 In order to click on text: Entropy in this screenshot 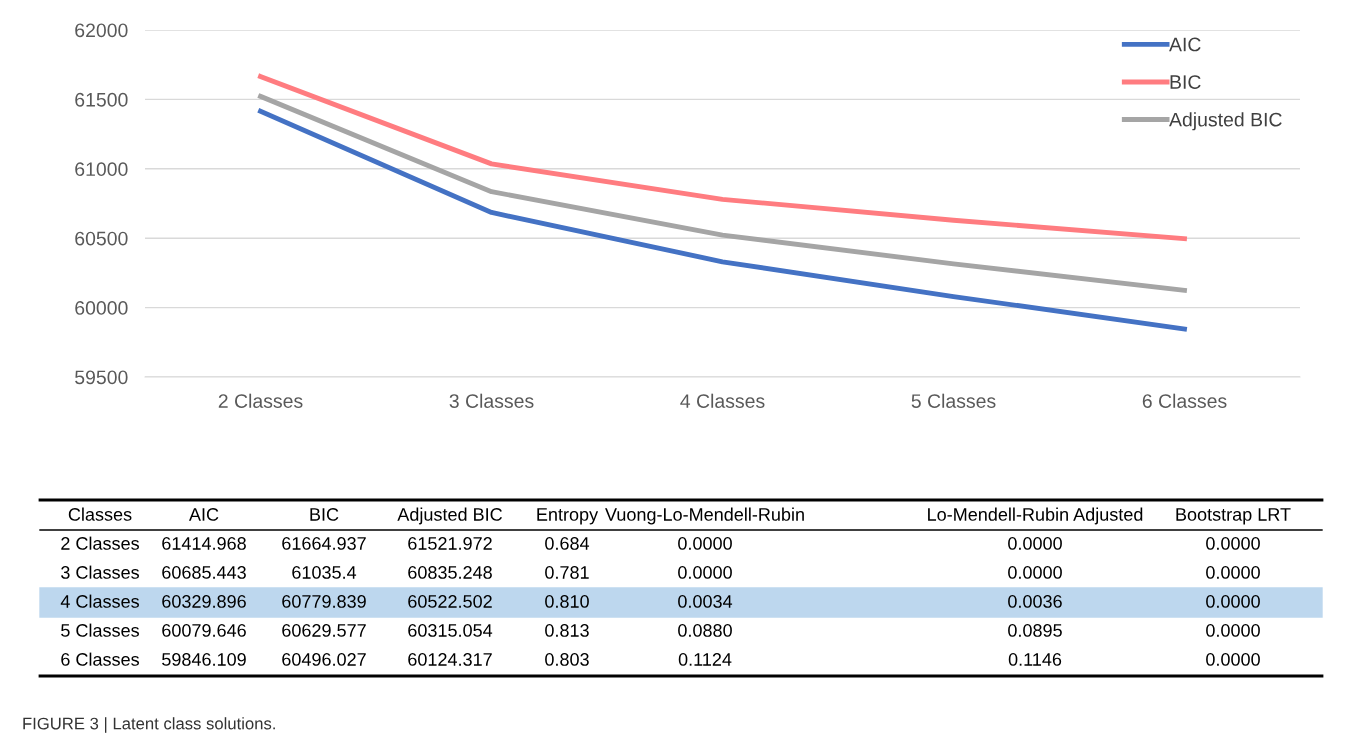, I will do `click(568, 516)`.